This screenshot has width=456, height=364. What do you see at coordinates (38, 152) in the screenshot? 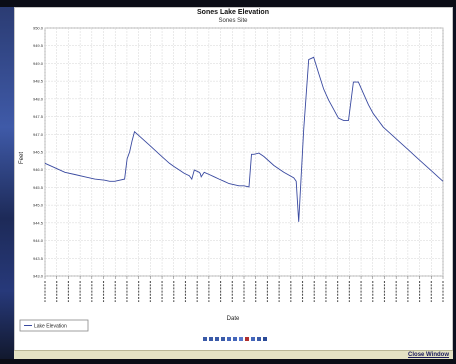
I see `y-tick-label: 946.5` at bounding box center [38, 152].